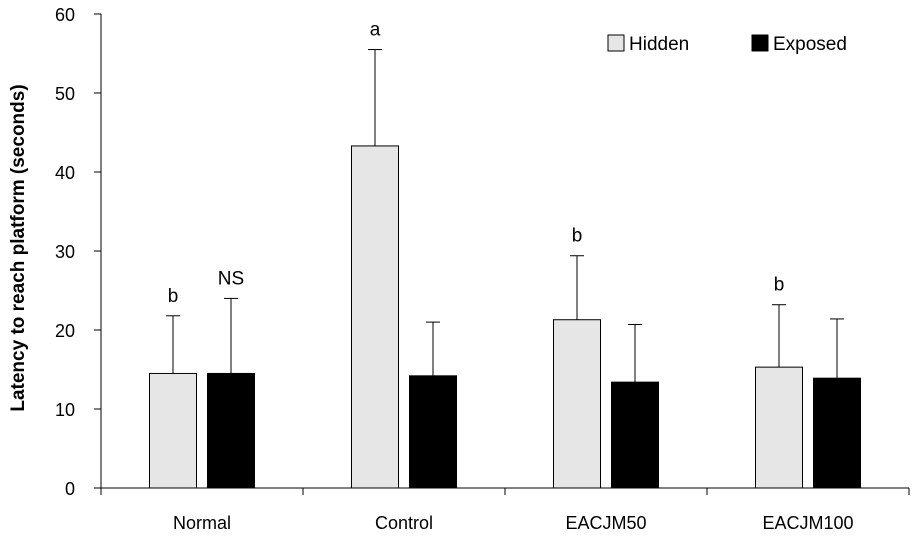  Describe the element at coordinates (779, 427) in the screenshot. I see `bar-hidden-eacjm100` at that location.